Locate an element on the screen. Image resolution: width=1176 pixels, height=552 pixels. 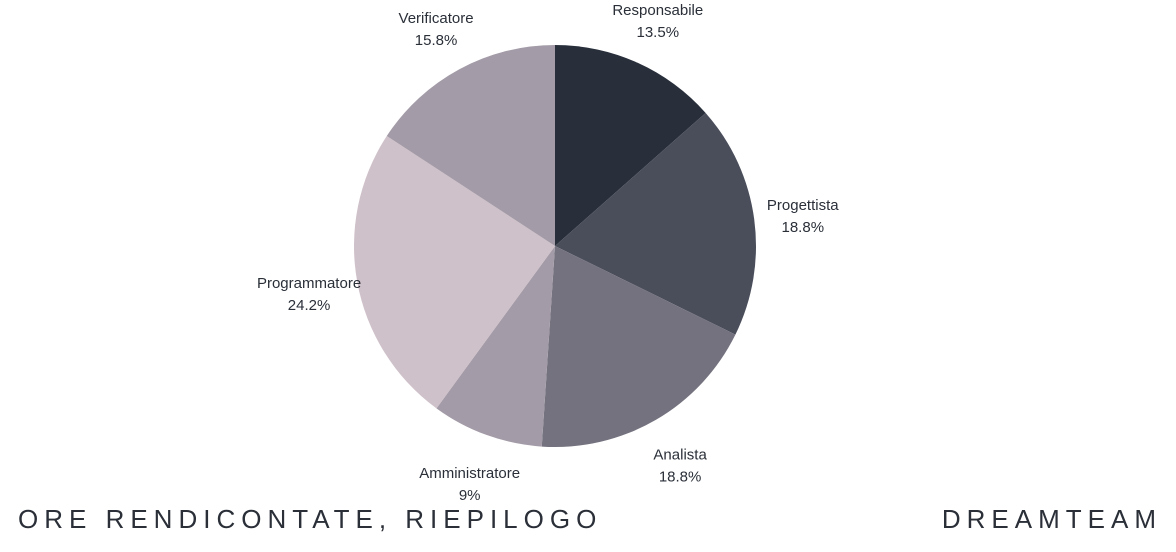
pie-slice-programmatore is located at coordinates (454, 272).